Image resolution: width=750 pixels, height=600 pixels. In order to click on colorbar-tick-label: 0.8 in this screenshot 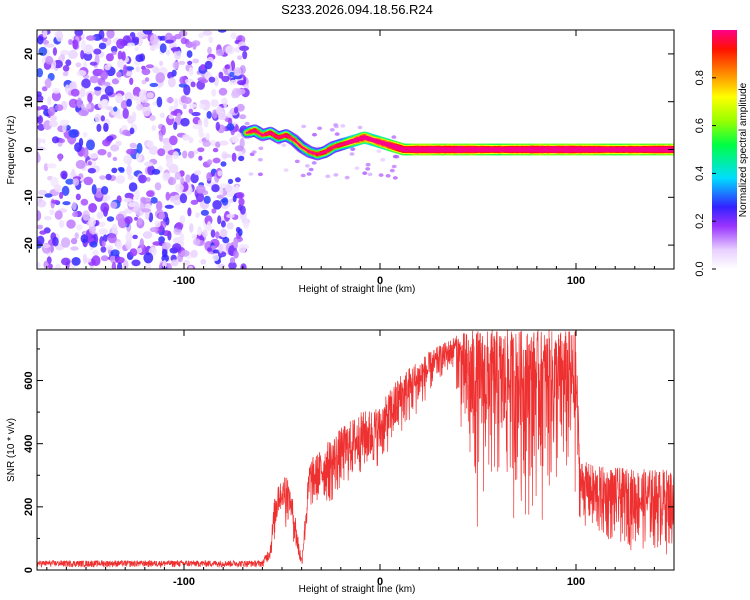, I will do `click(700, 77)`.